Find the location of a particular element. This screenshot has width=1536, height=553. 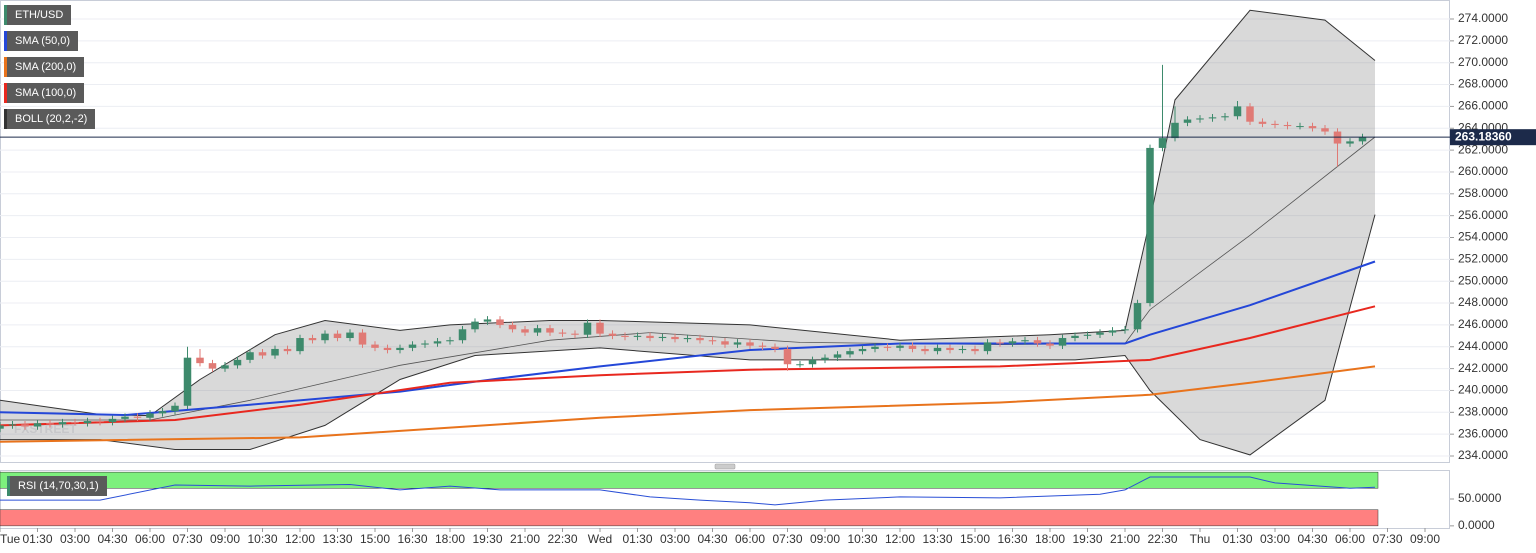

y-tick-label: 240.0000 is located at coordinates (1483, 390).